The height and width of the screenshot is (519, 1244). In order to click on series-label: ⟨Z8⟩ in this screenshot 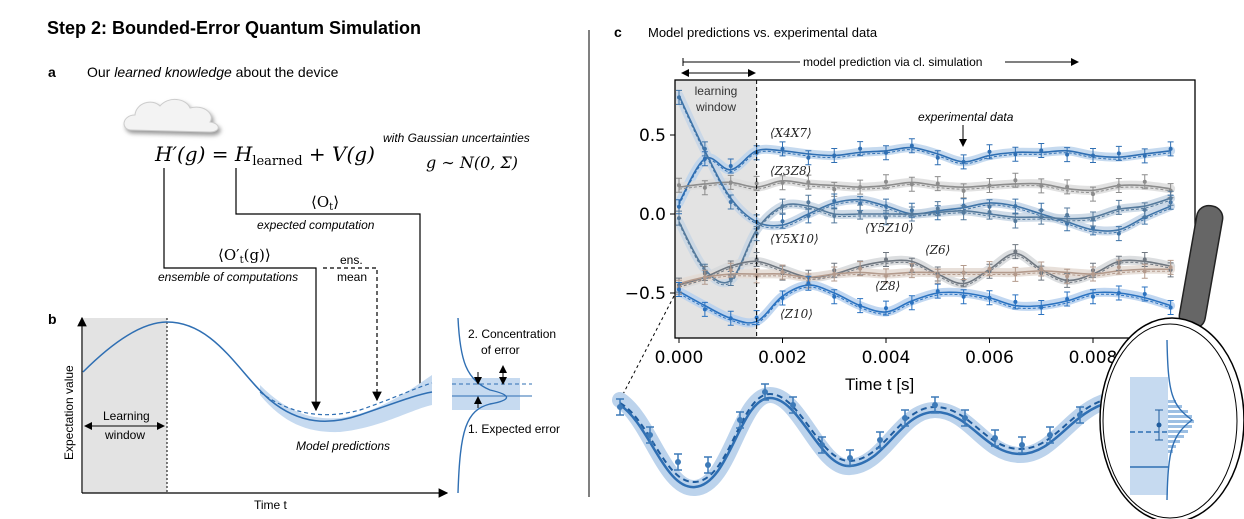, I will do `click(887, 286)`.